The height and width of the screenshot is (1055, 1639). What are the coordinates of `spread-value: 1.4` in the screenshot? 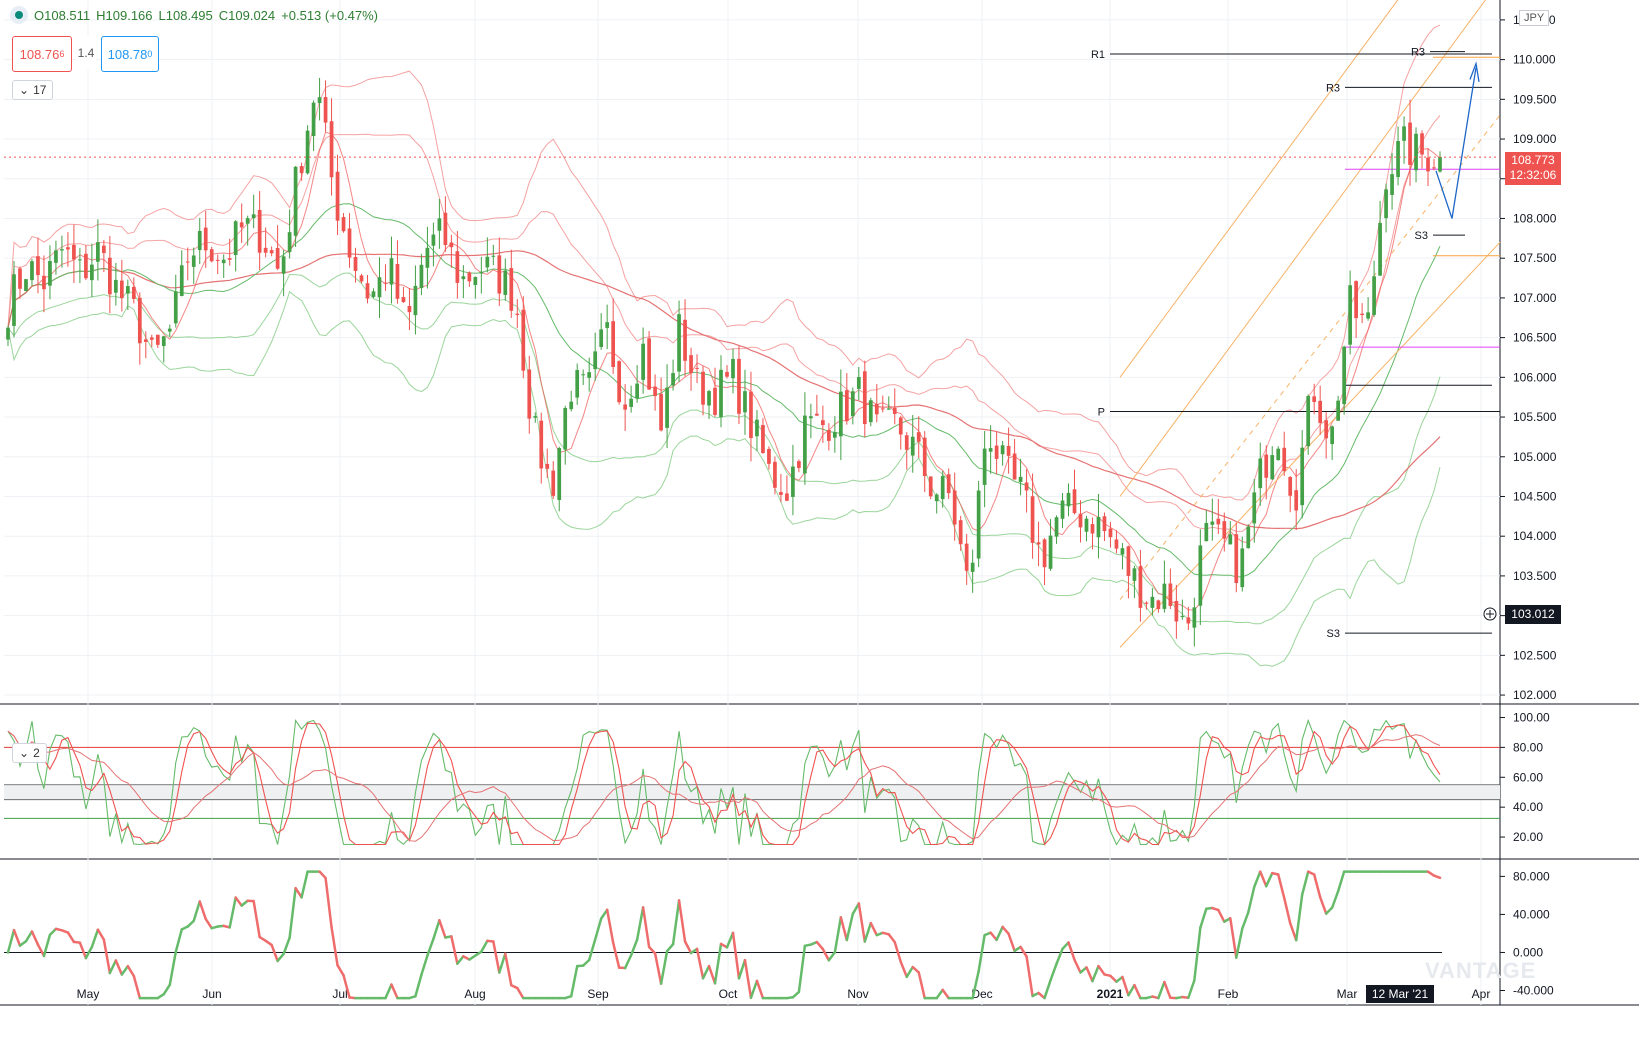 It's located at (86, 53).